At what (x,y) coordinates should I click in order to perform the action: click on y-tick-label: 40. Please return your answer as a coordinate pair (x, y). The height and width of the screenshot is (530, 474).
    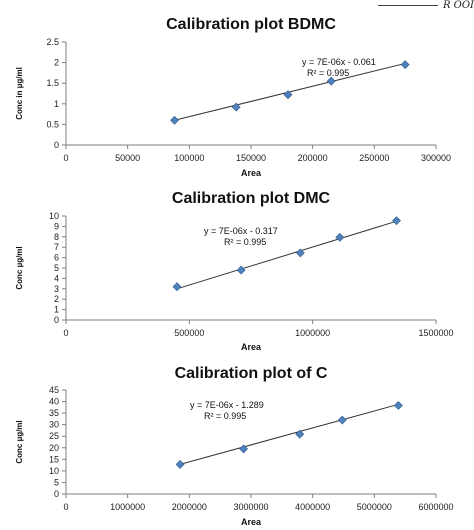
    Looking at the image, I should click on (54, 402).